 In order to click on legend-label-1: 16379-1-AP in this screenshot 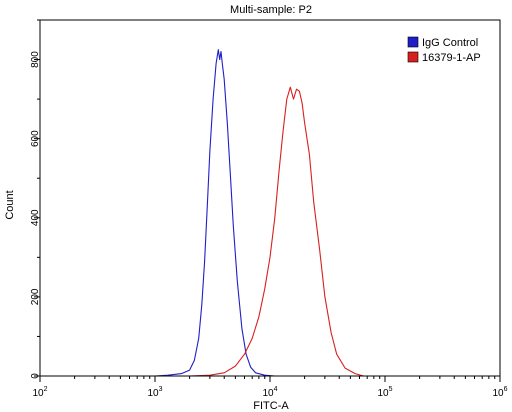, I will do `click(451, 58)`.